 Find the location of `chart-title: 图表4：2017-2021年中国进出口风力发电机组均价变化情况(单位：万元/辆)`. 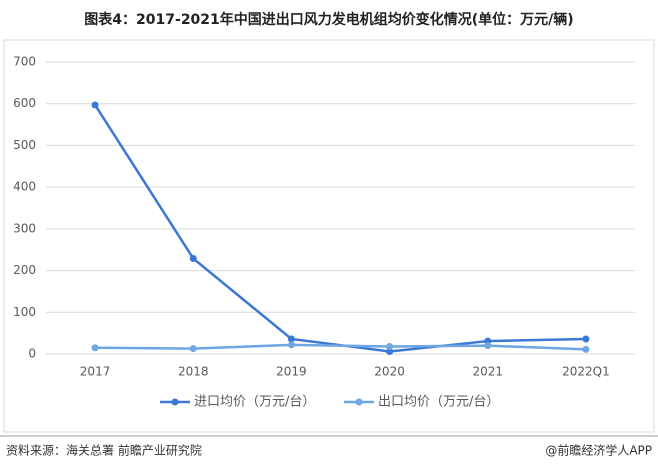

chart-title: 图表4：2017-2021年中国进出口风力发电机组均价变化情况(单位：万元/辆) is located at coordinates (328, 19).